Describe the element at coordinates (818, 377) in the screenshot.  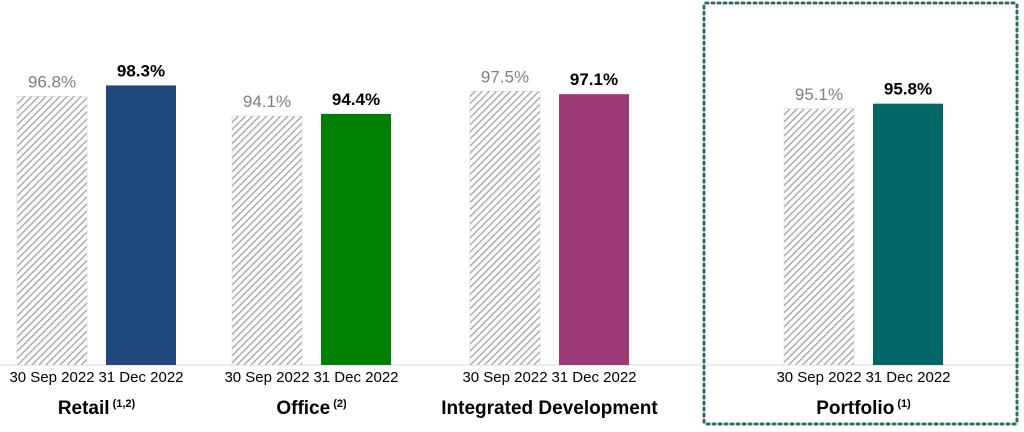
I see `portfolio-tick-30-sep-2022: 30 Sep 2022` at that location.